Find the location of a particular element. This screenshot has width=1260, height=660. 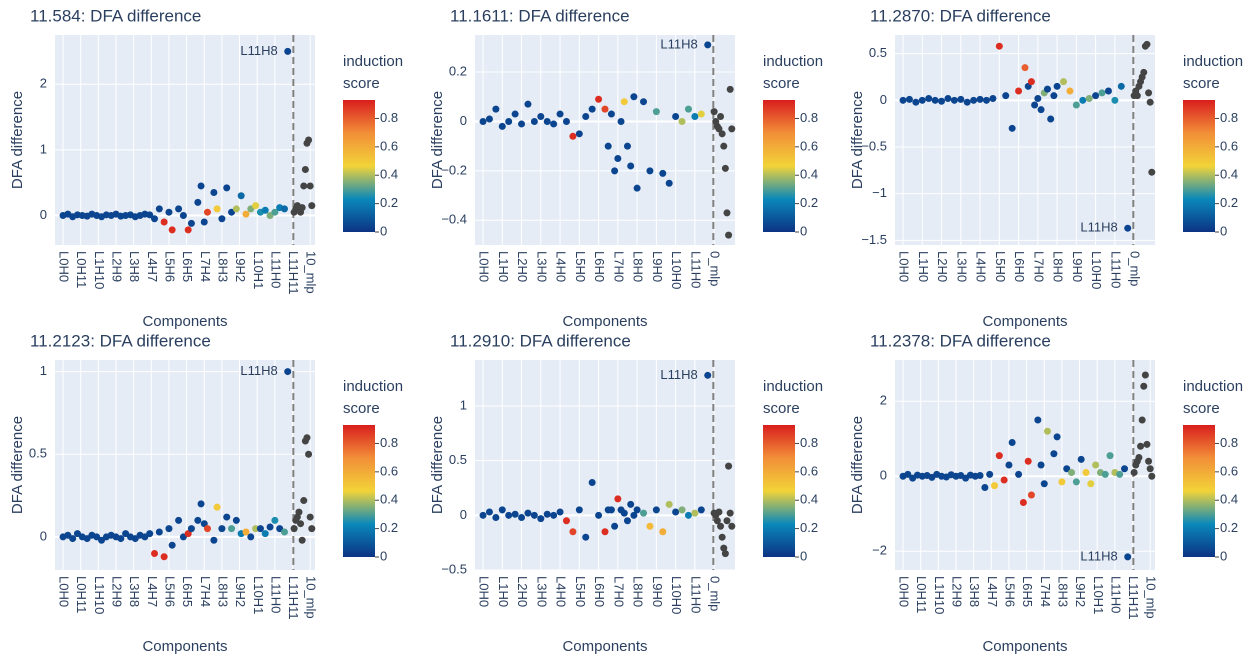

y-tick-label: −1.5 is located at coordinates (874, 239).